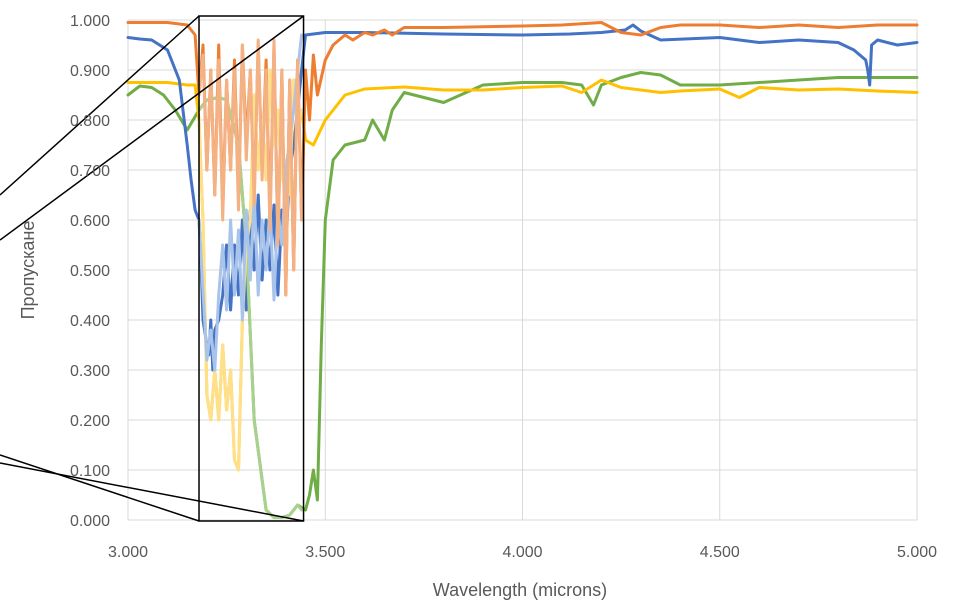 Image resolution: width=960 pixels, height=605 pixels. Describe the element at coordinates (520, 590) in the screenshot. I see `x-axis-title: Wavelength (microns)` at that location.